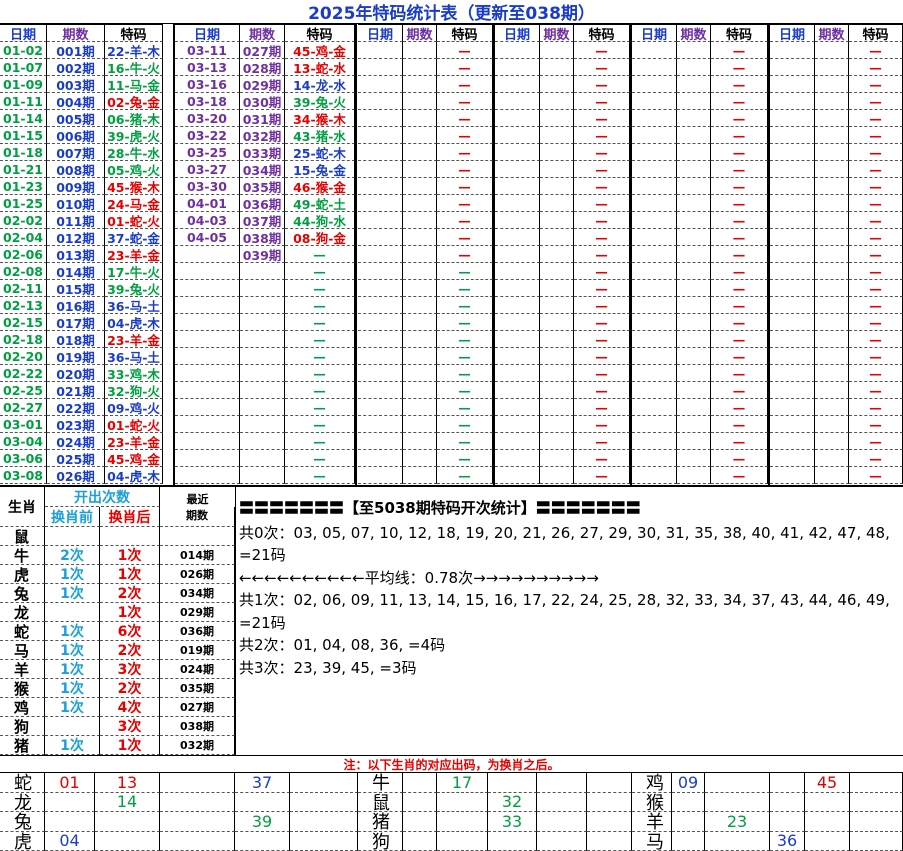 This screenshot has width=903, height=851. I want to click on number-cell: 39, so click(262, 822).